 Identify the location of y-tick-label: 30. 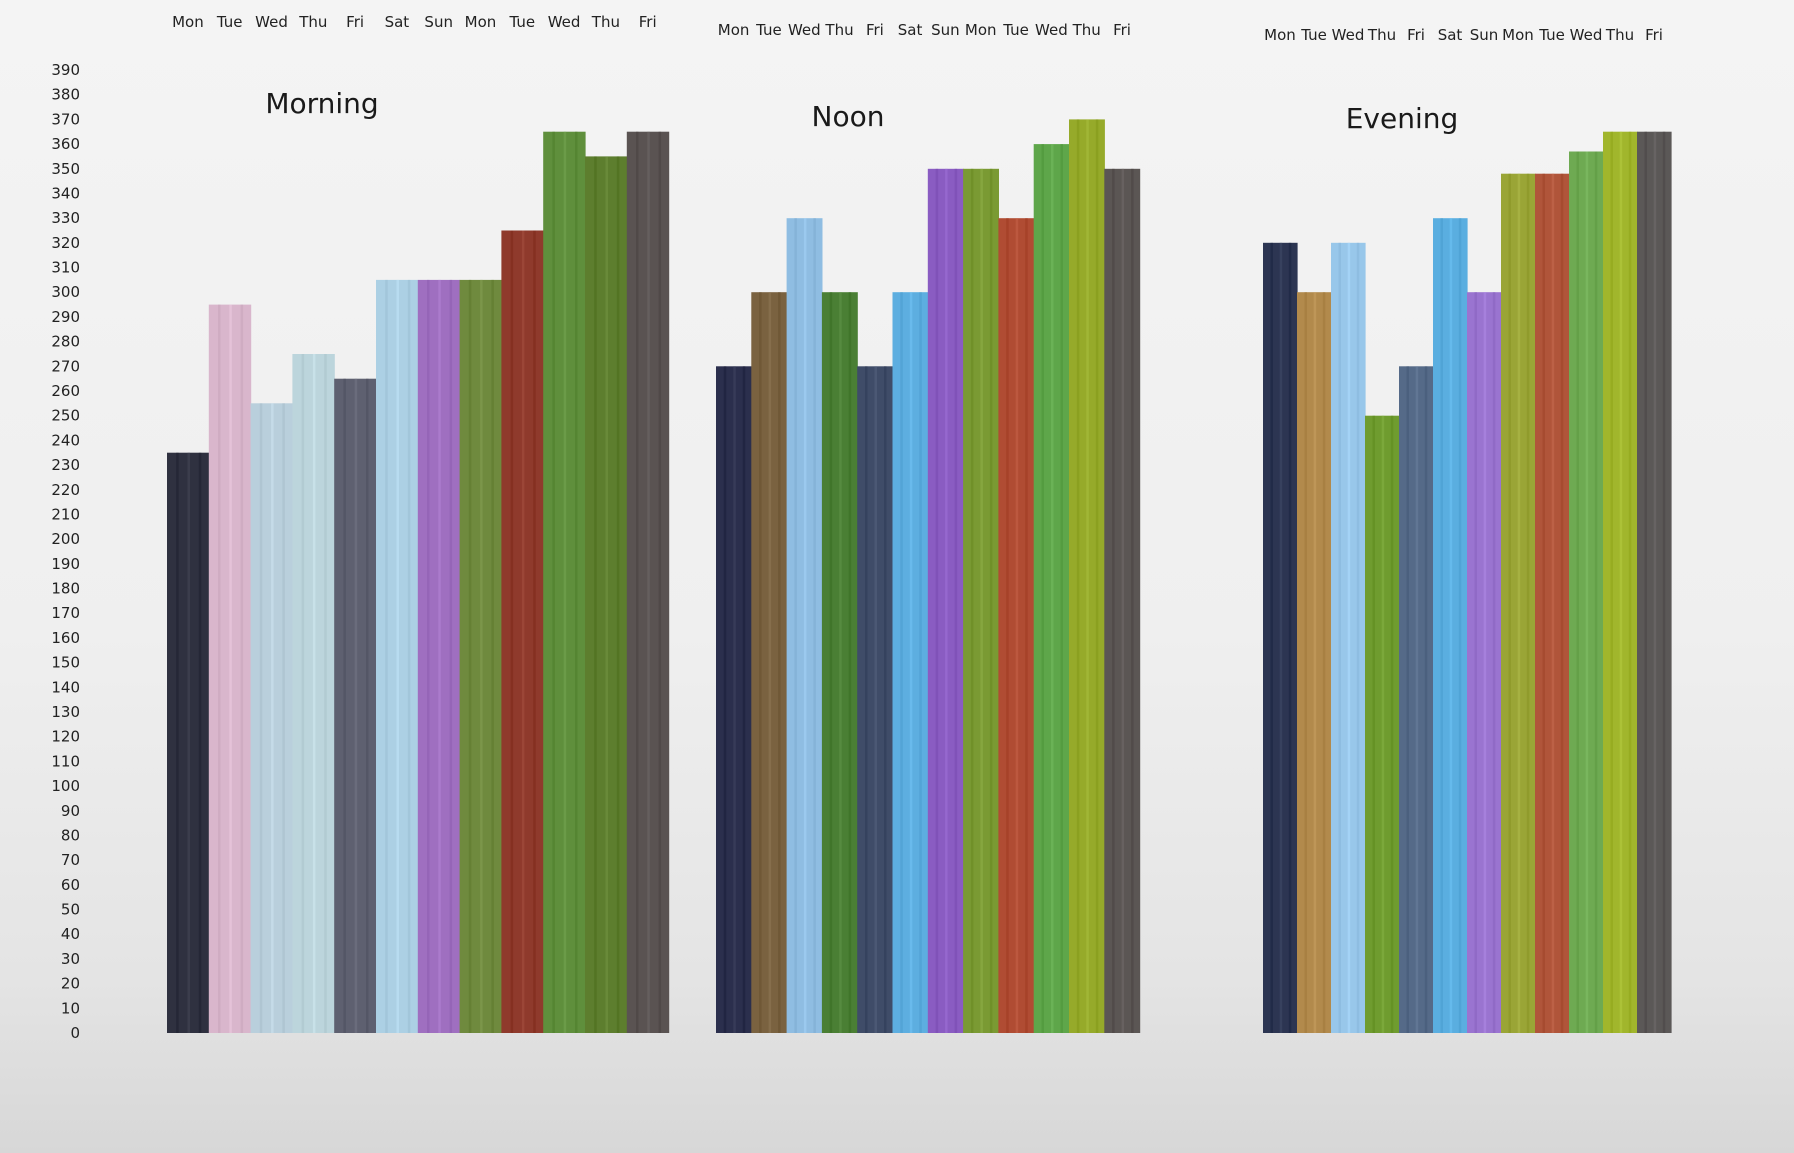
(70, 959).